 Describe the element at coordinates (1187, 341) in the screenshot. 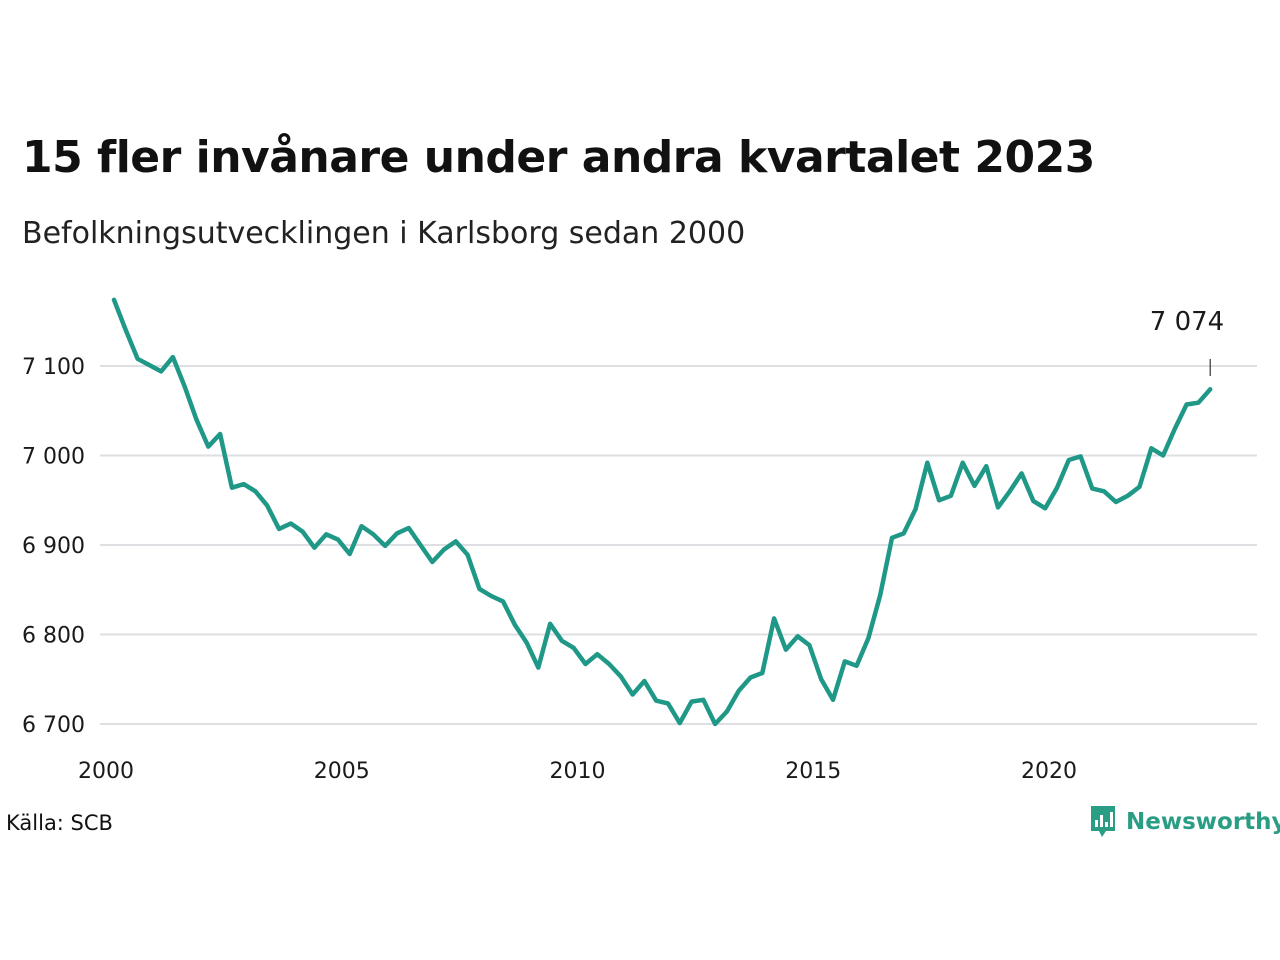

I see `annotation: 7 074` at that location.